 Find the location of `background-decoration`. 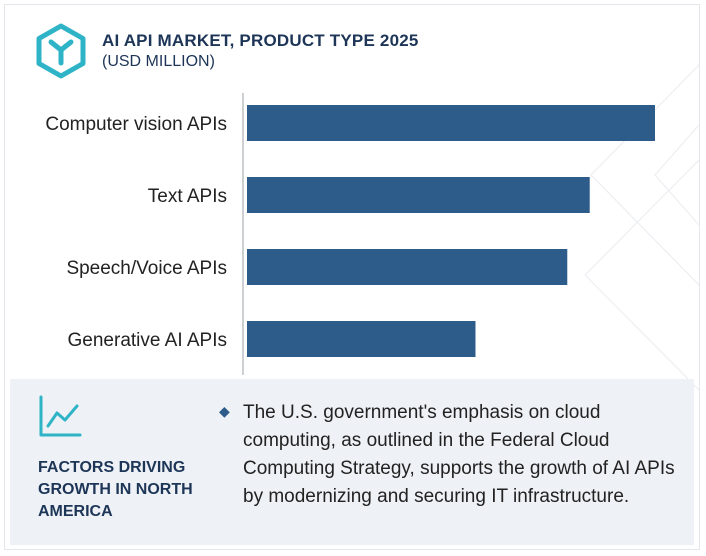

background-decoration is located at coordinates (641, 227).